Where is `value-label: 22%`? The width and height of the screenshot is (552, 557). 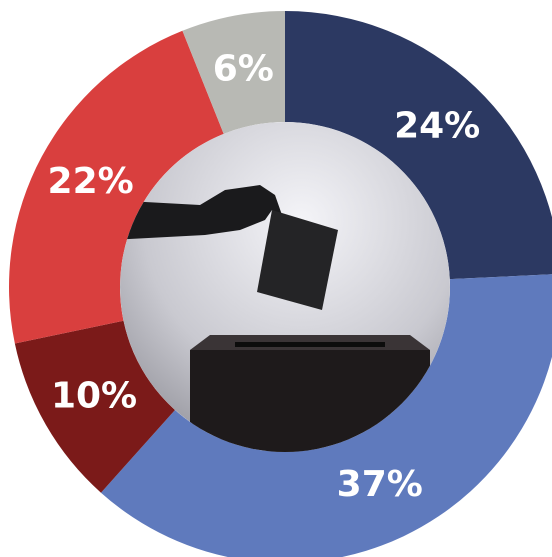
value-label: 22% is located at coordinates (91, 181).